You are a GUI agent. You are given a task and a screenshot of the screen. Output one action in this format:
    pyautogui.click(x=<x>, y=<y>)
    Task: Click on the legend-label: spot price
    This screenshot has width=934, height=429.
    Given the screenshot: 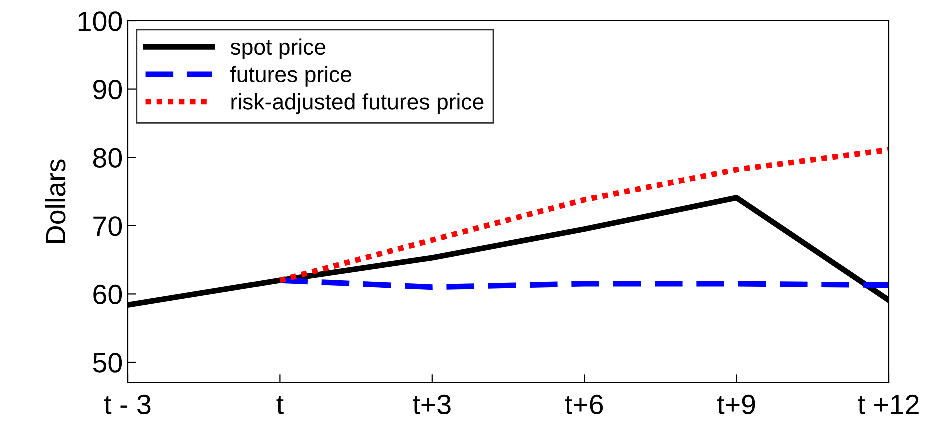 What is the action you would take?
    pyautogui.click(x=278, y=49)
    